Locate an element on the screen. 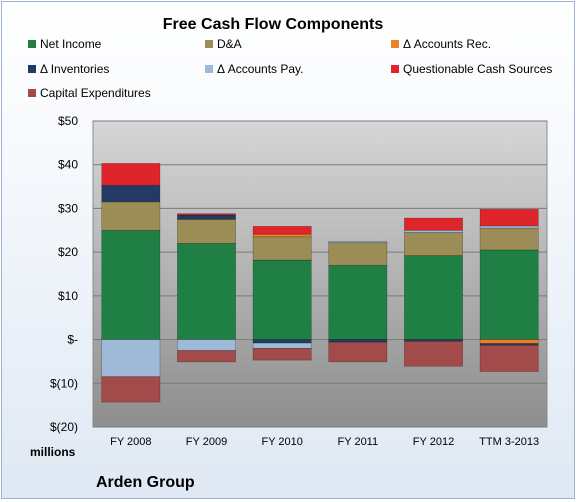 Image resolution: width=578 pixels, height=502 pixels. units-label: millions is located at coordinates (53, 452).